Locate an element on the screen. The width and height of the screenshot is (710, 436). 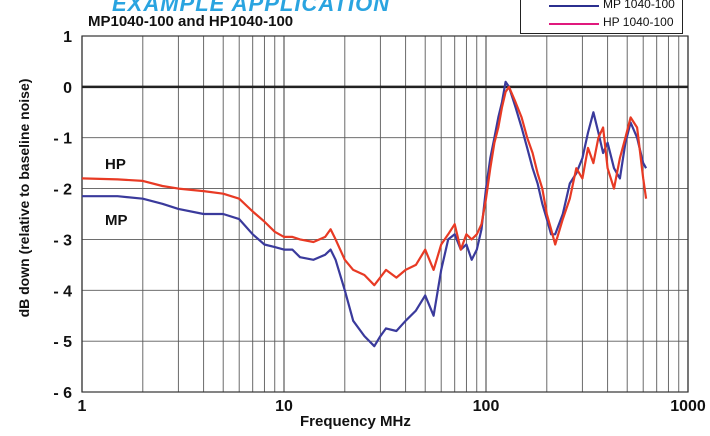
legend: MP 1040-100 HP 1040-100 is located at coordinates (601, 17).